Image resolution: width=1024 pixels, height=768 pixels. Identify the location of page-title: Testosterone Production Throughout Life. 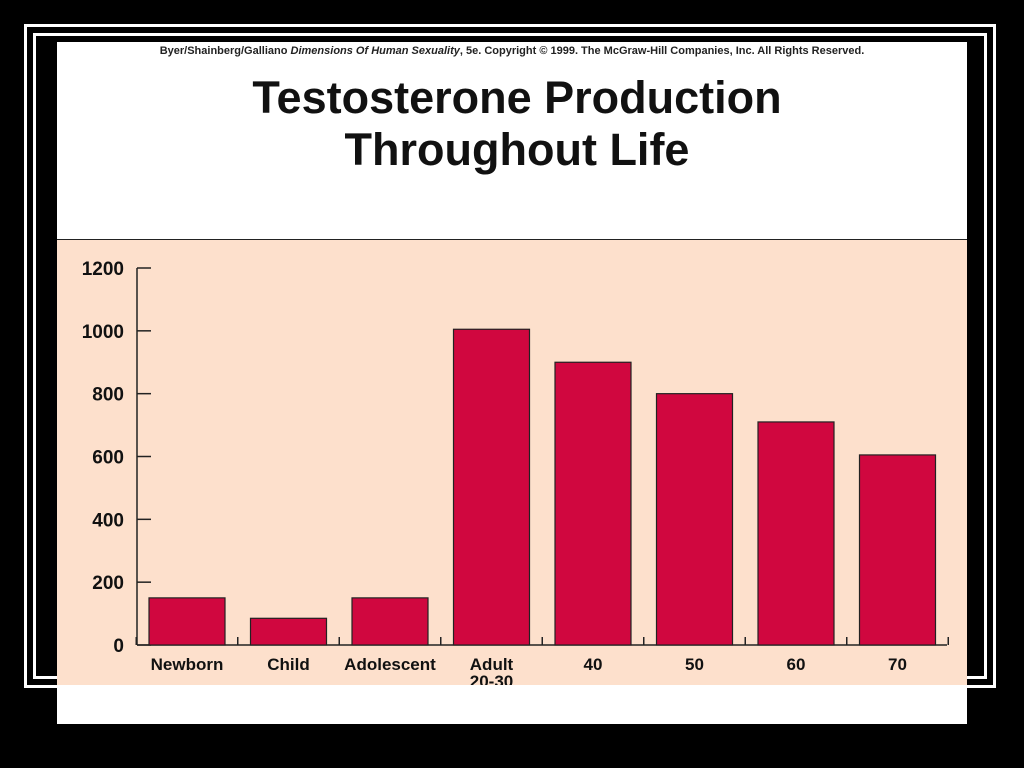
(512, 124).